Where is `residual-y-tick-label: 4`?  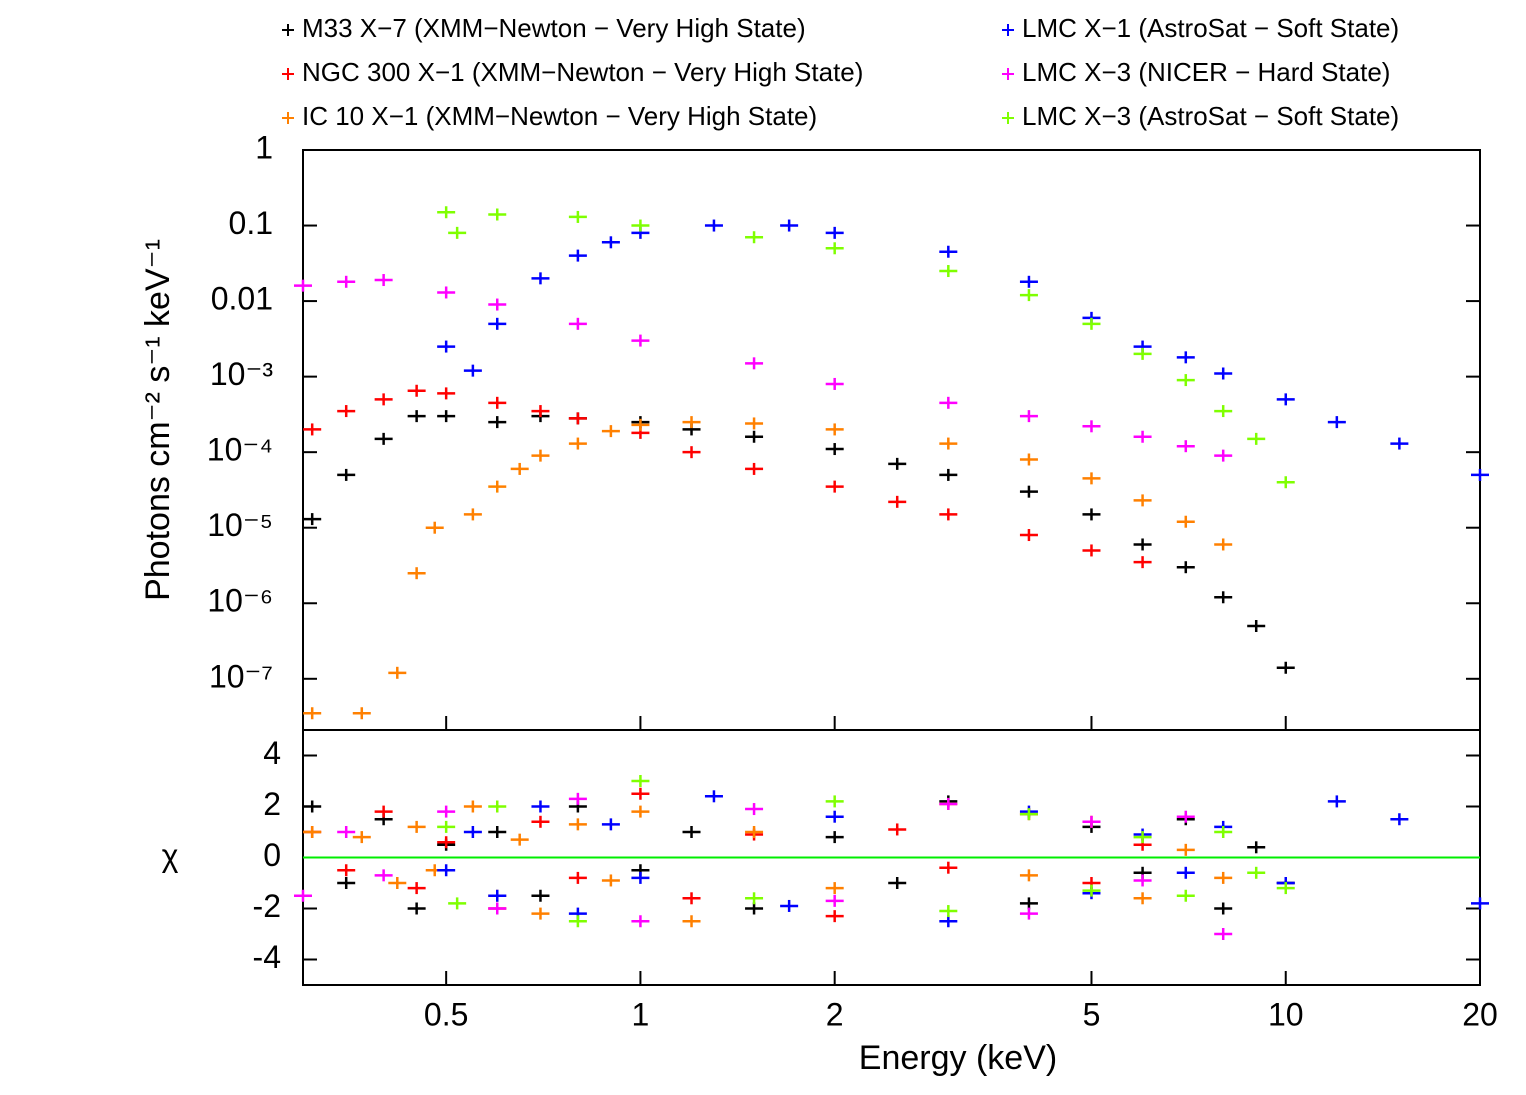 residual-y-tick-label: 4 is located at coordinates (272, 753).